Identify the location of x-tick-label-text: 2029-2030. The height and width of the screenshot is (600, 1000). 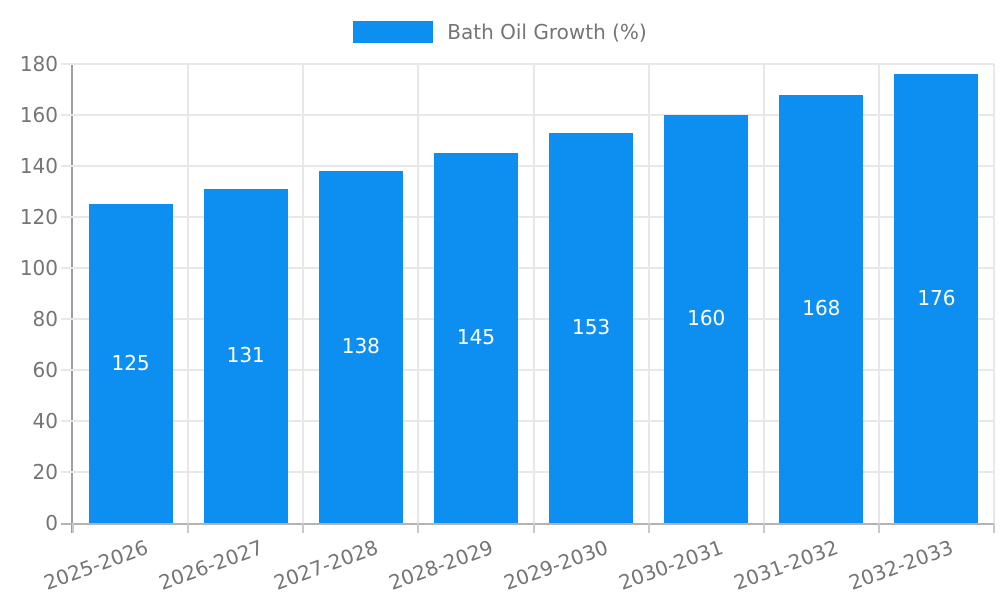
(556, 565).